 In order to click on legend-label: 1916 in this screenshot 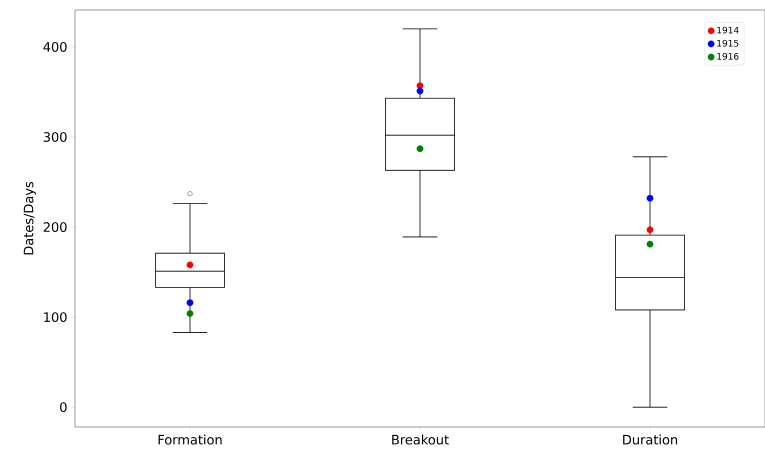, I will do `click(728, 56)`.